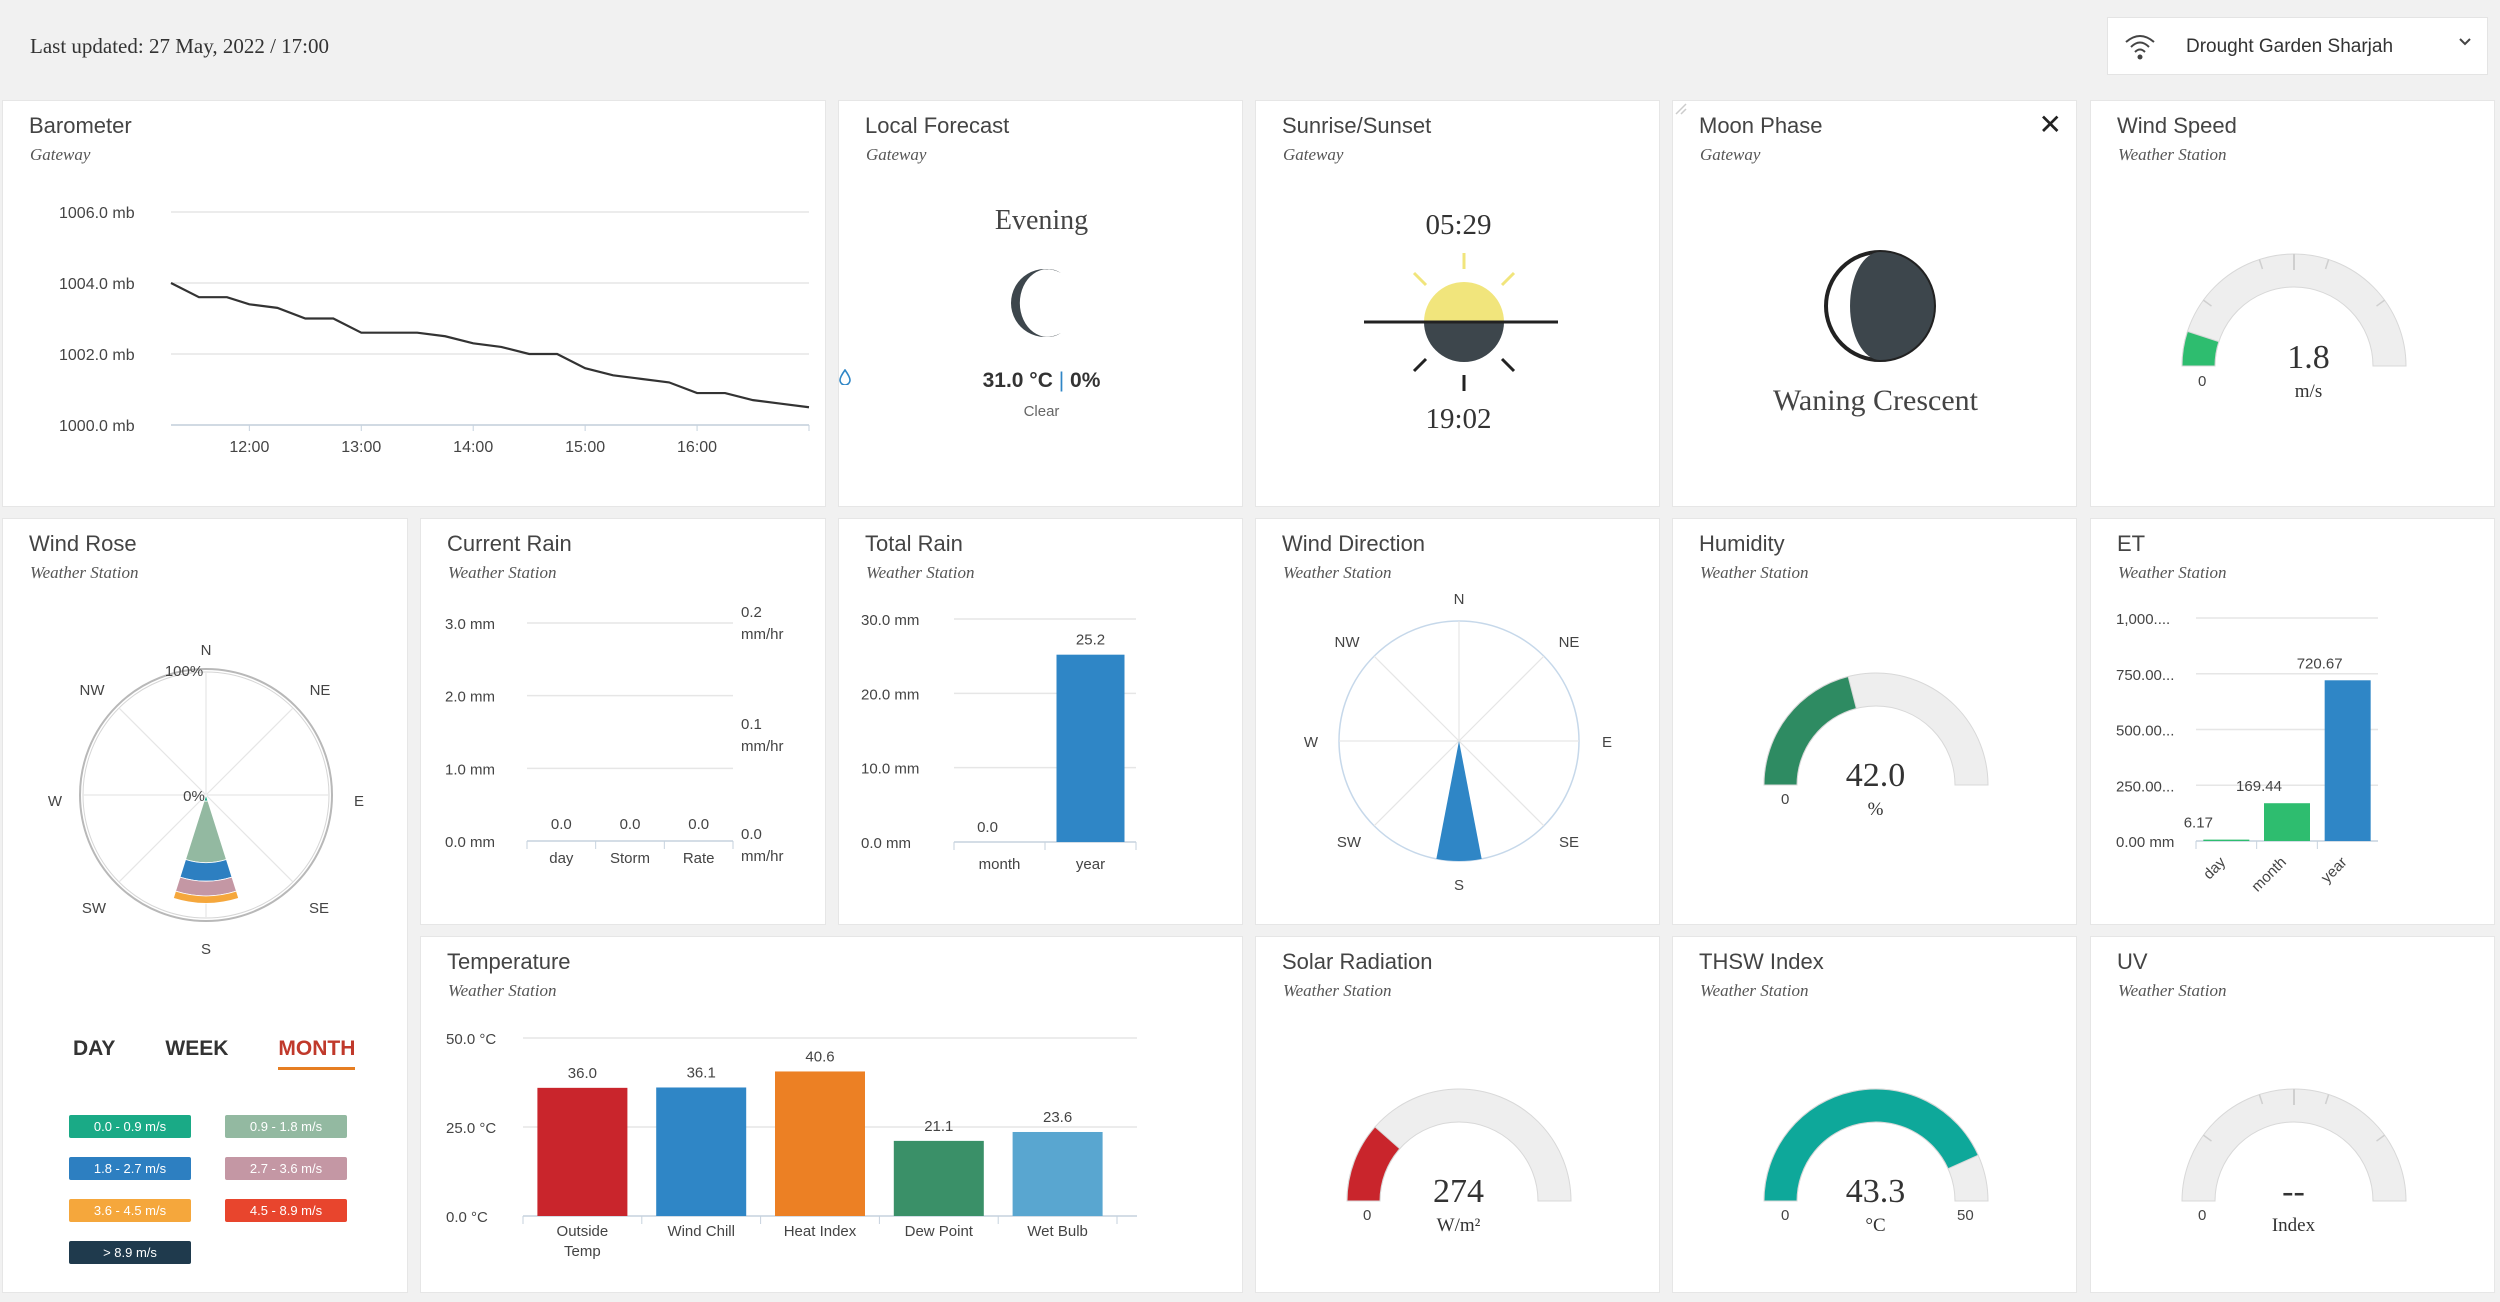  Describe the element at coordinates (83, 543) in the screenshot. I see `card-title: Wind Rose` at that location.